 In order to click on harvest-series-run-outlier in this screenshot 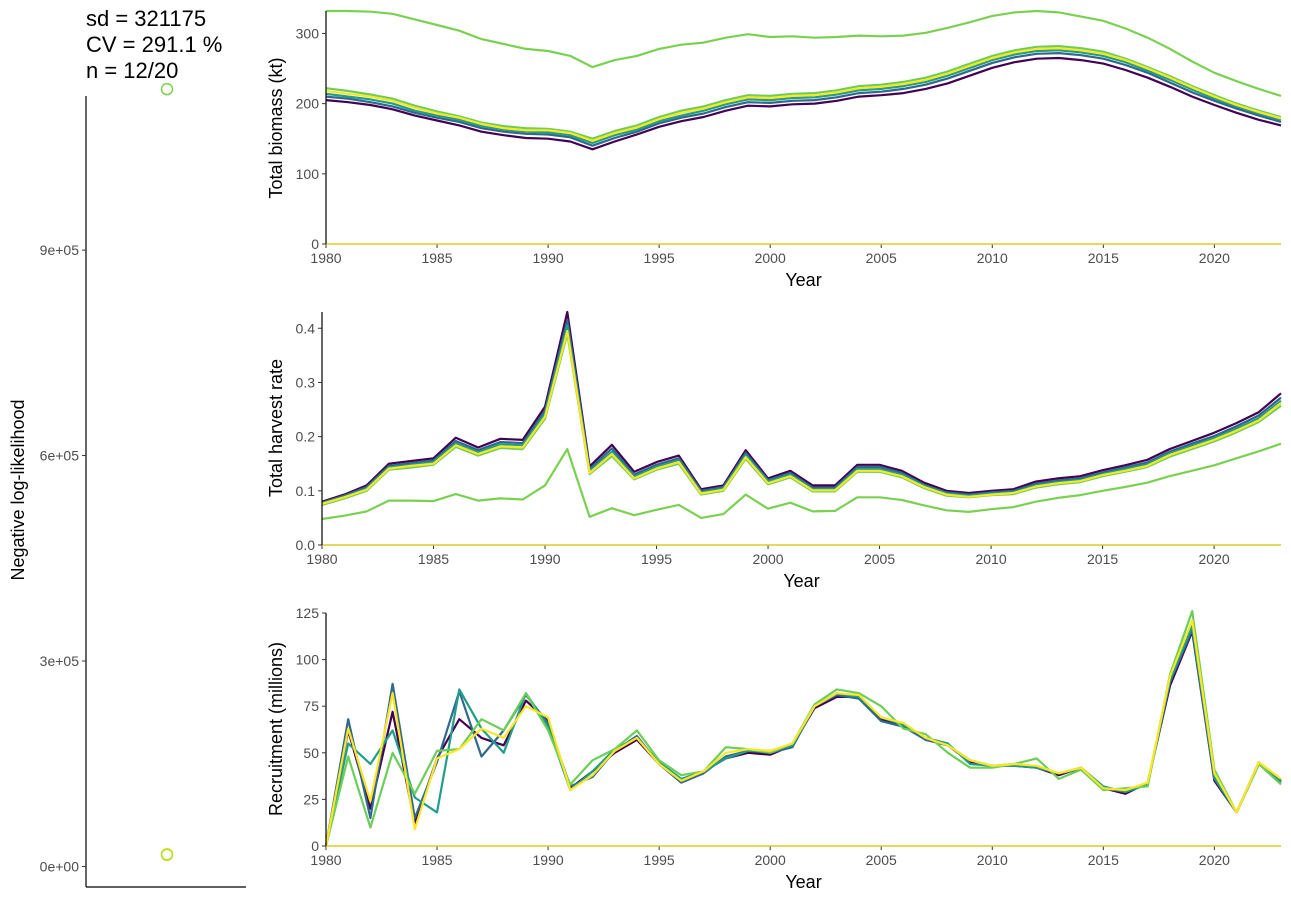, I will do `click(801, 481)`.